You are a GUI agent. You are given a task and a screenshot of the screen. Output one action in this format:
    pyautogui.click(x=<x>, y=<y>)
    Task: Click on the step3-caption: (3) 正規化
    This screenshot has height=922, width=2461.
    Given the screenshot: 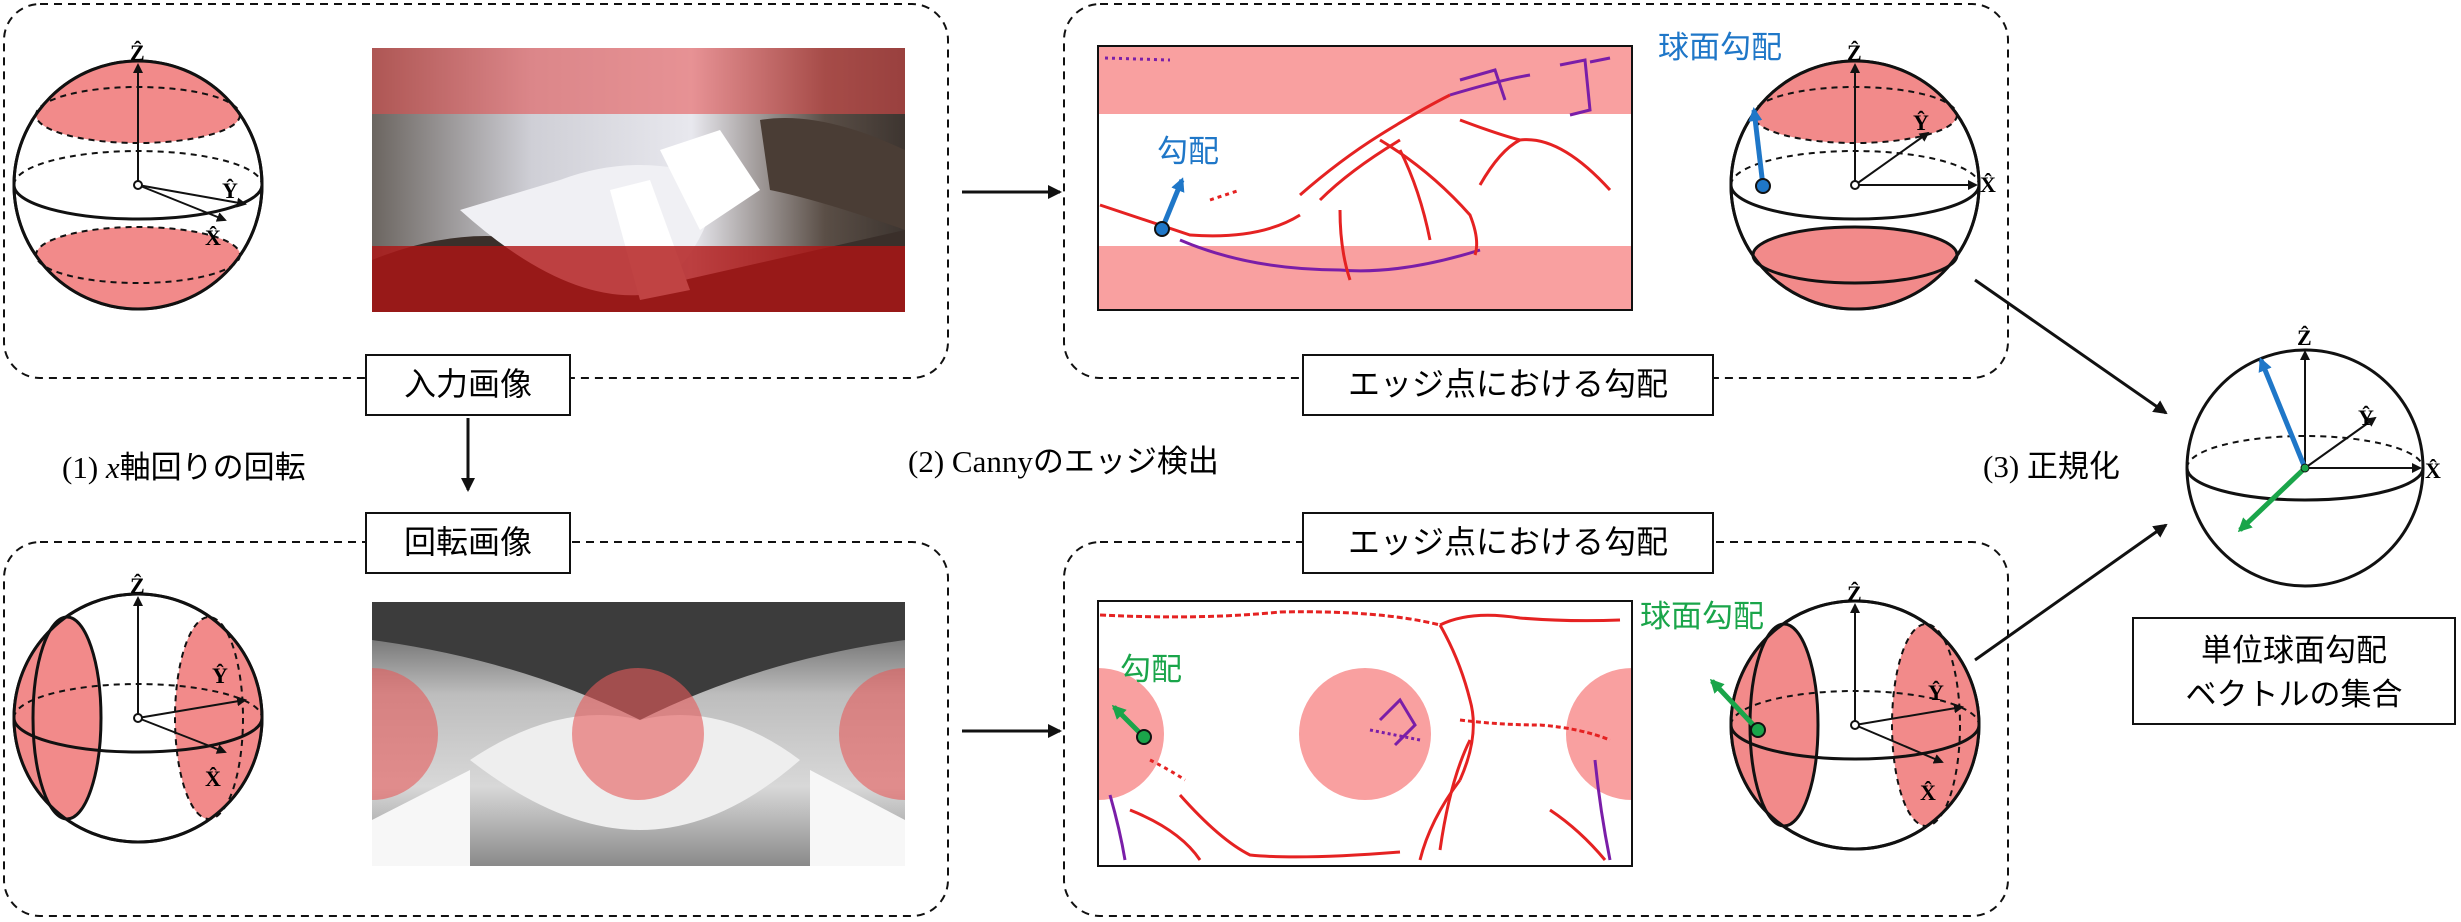 What is the action you would take?
    pyautogui.click(x=2051, y=466)
    